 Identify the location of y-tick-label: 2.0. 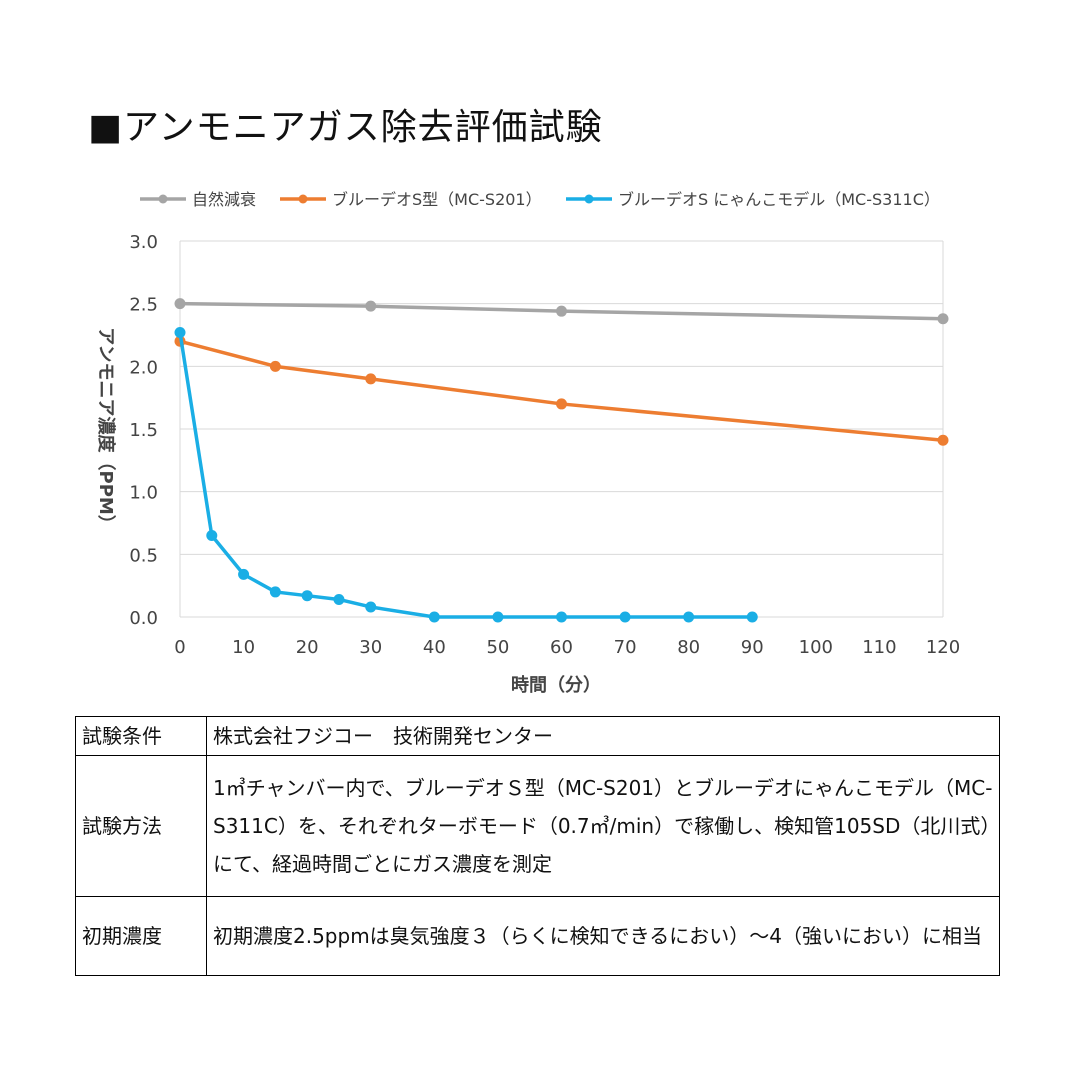
(143, 367).